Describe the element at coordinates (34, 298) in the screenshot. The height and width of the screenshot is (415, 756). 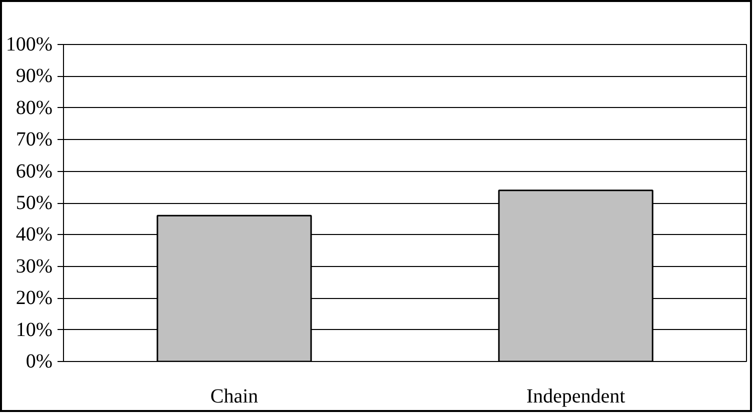
I see `y-tick-label: 20%` at that location.